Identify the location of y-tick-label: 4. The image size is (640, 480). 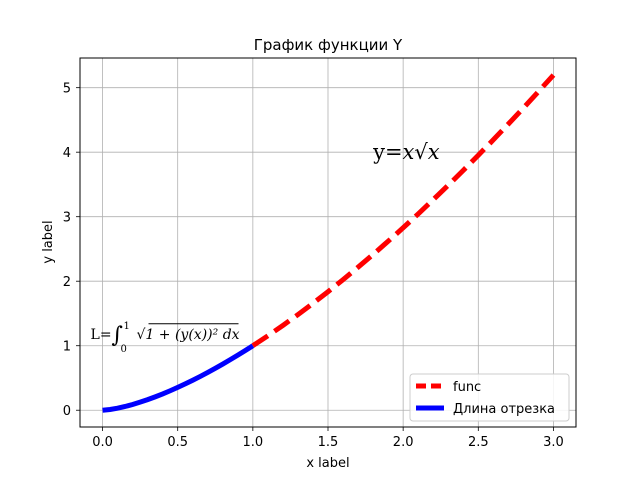
(67, 153).